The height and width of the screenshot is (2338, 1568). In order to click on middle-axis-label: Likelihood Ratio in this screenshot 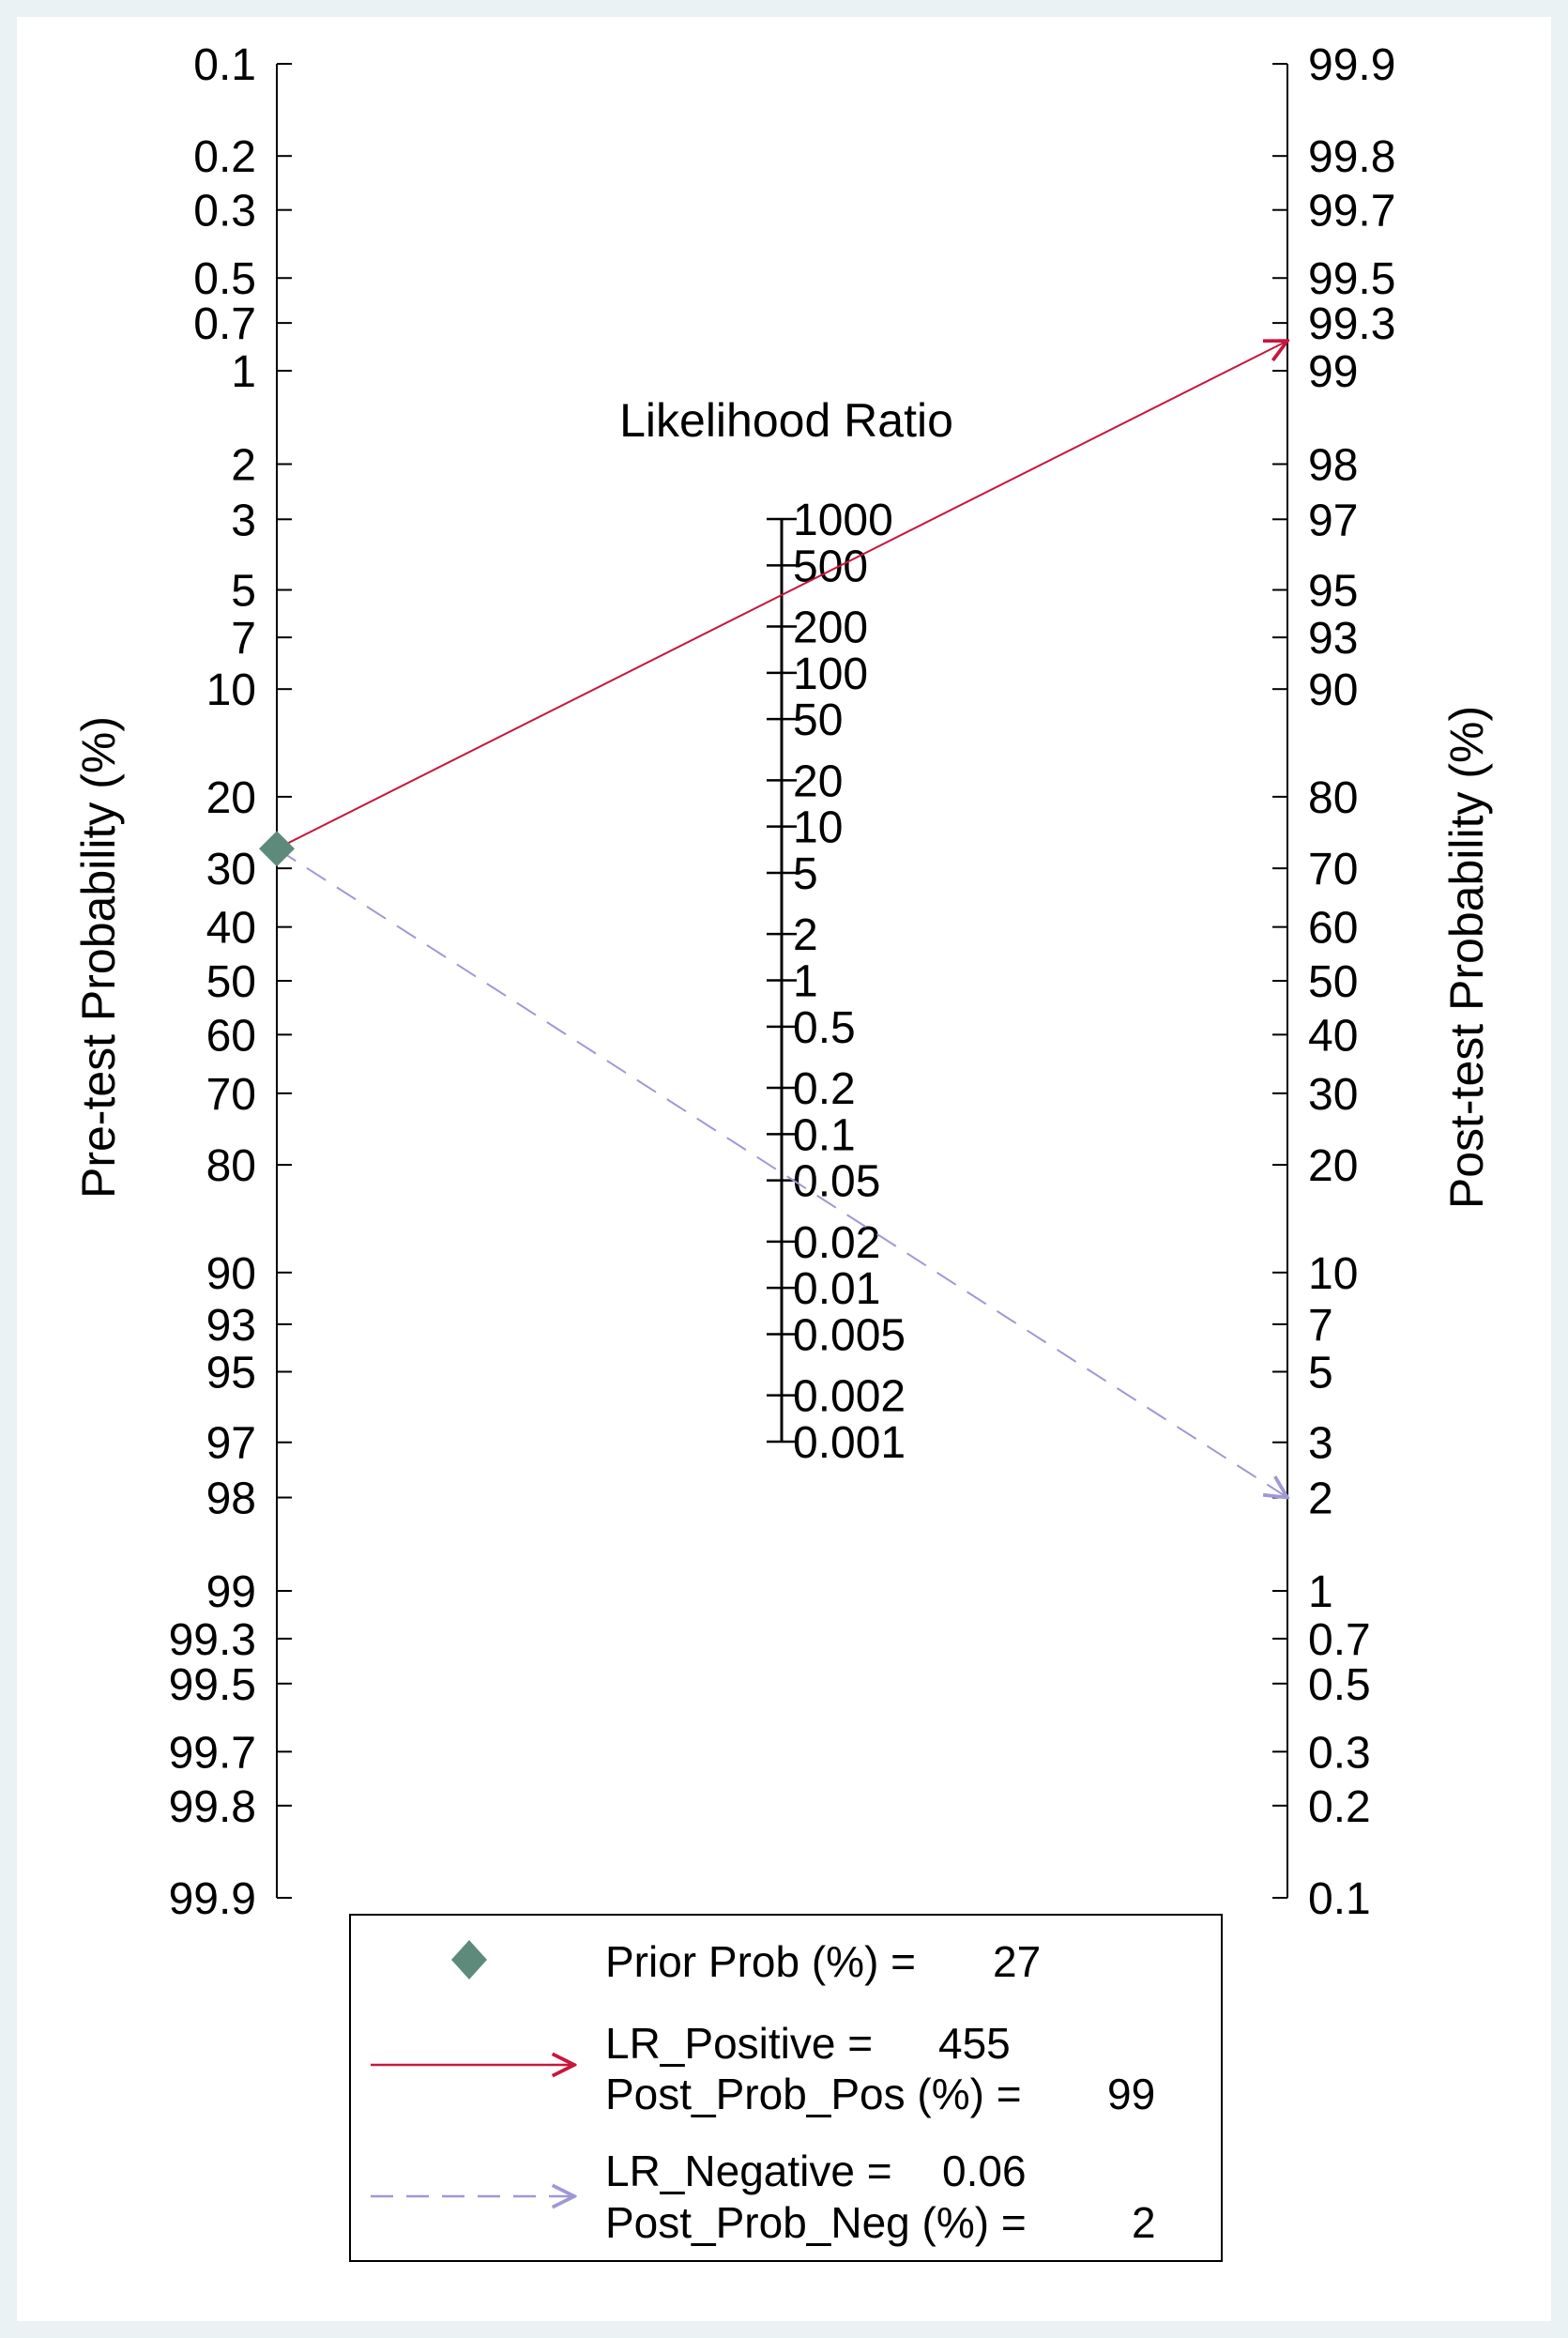, I will do `click(786, 420)`.